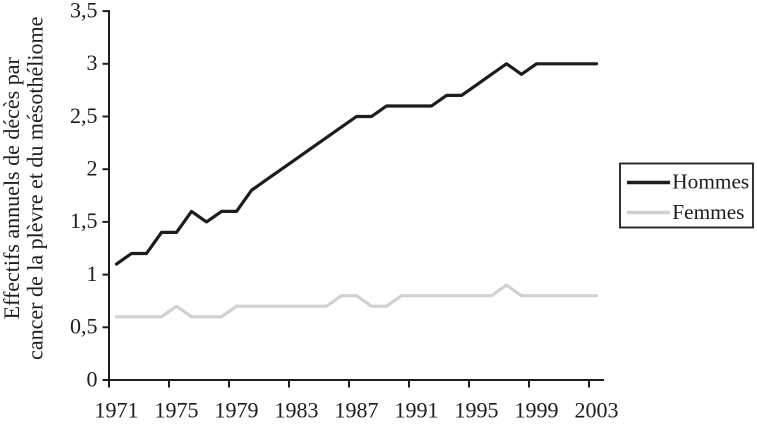  Describe the element at coordinates (12, 188) in the screenshot. I see `svg-text: Effectifs annuels de décès par` at that location.